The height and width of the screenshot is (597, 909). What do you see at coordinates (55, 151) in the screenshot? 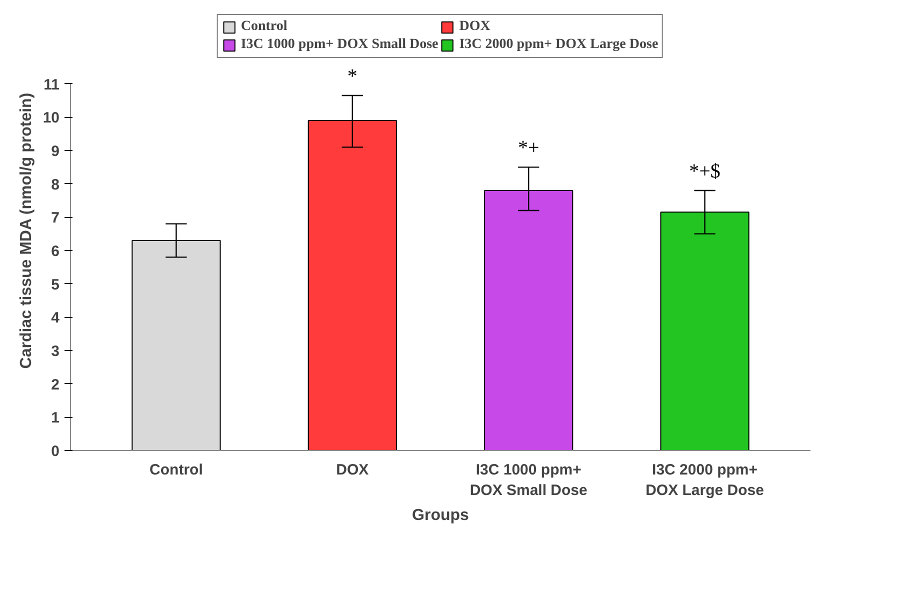
I see `y-tick-label: 9` at bounding box center [55, 151].